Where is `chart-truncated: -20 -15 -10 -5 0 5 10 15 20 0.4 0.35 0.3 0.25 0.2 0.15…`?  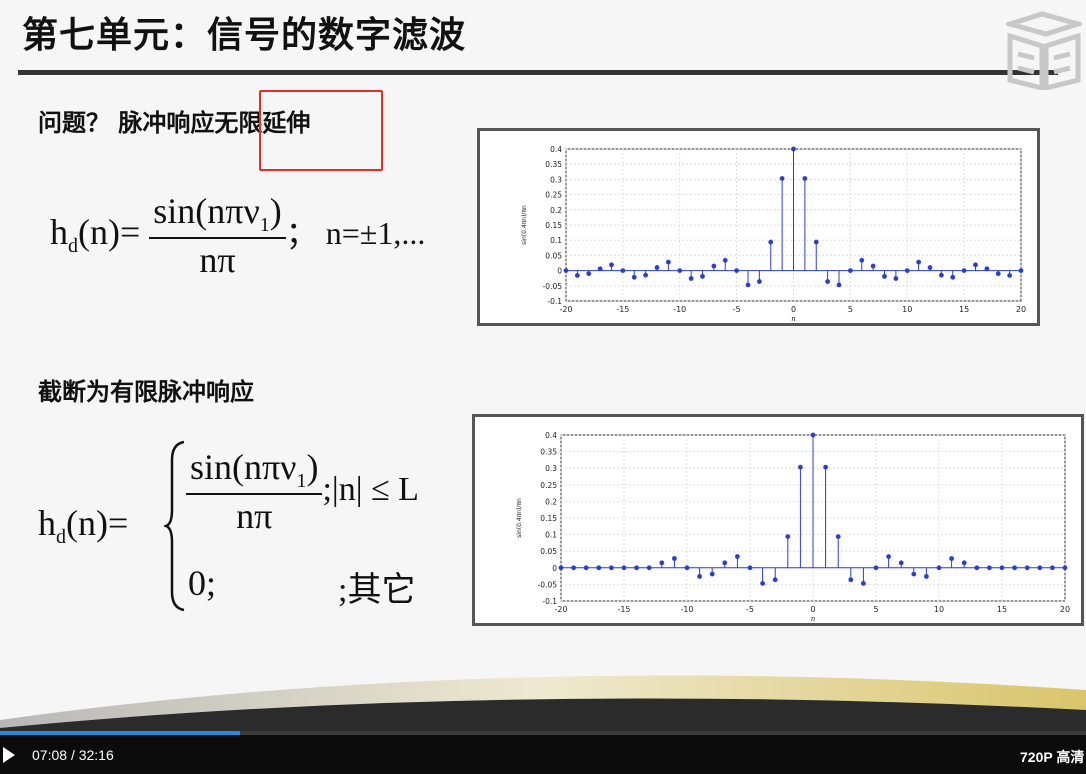
chart-truncated: -20 -15 -10 -5 0 5 10 15 20 0.4 0.35 0.3 0.25 0.2 0.15… is located at coordinates (793, 527).